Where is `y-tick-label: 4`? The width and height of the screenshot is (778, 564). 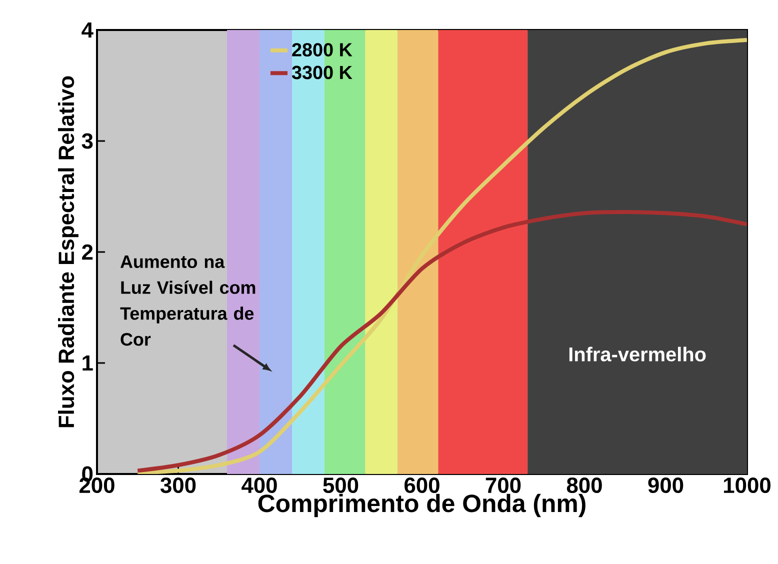 y-tick-label: 4 is located at coordinates (88, 30).